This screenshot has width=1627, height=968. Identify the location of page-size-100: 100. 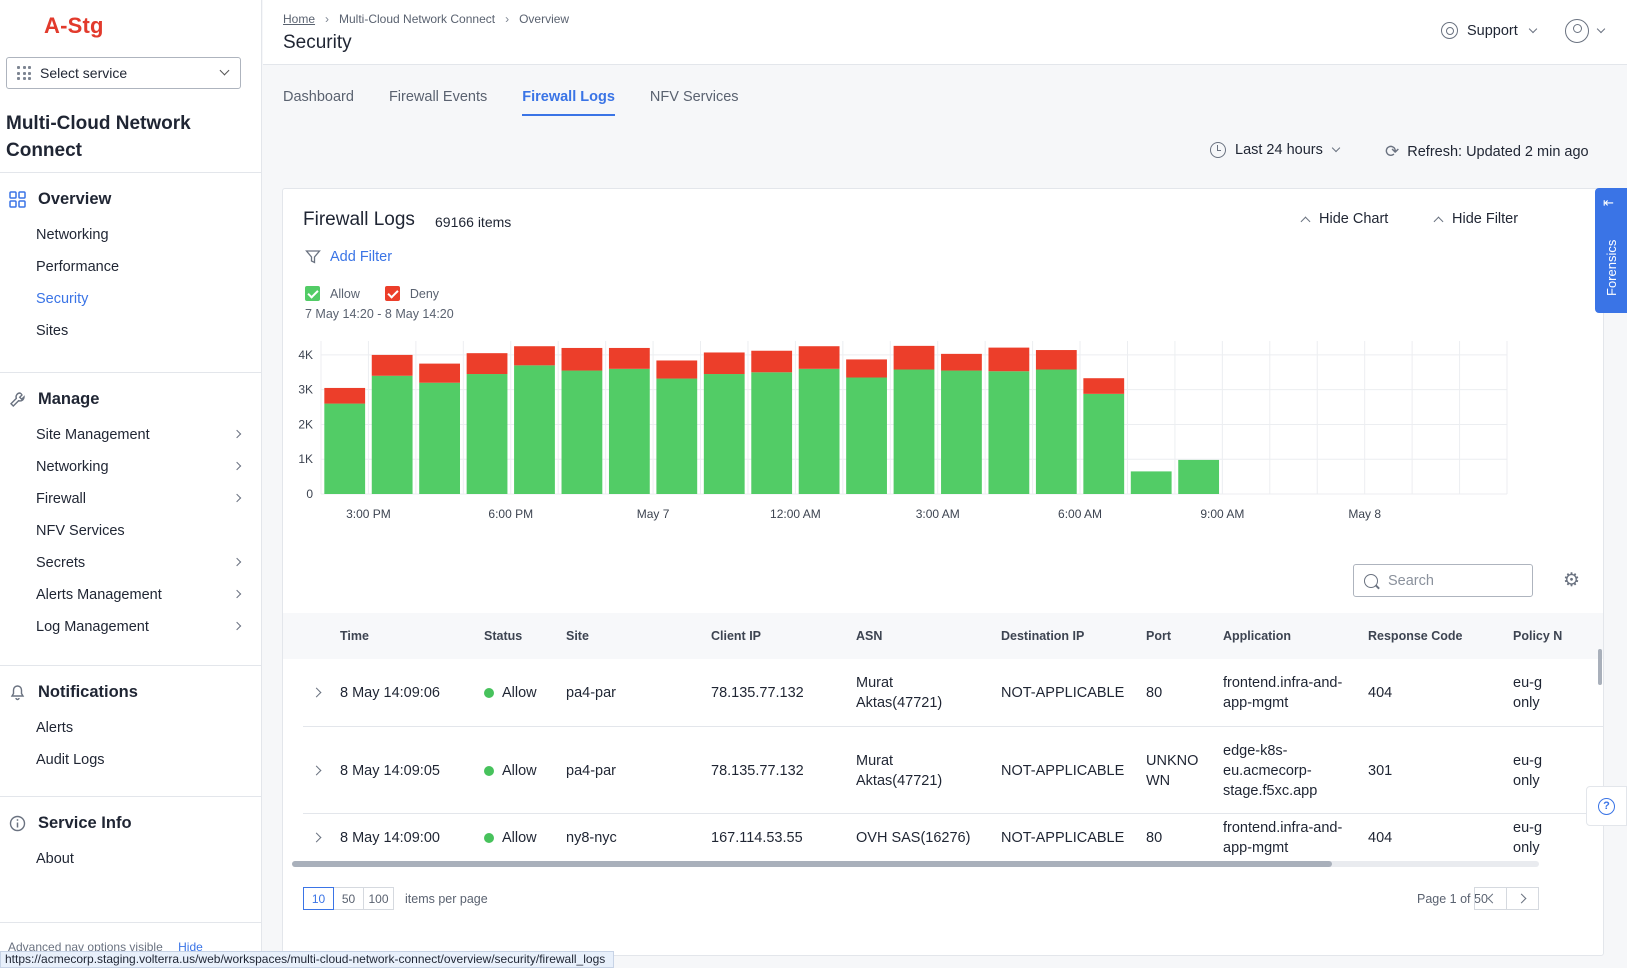
(378, 898).